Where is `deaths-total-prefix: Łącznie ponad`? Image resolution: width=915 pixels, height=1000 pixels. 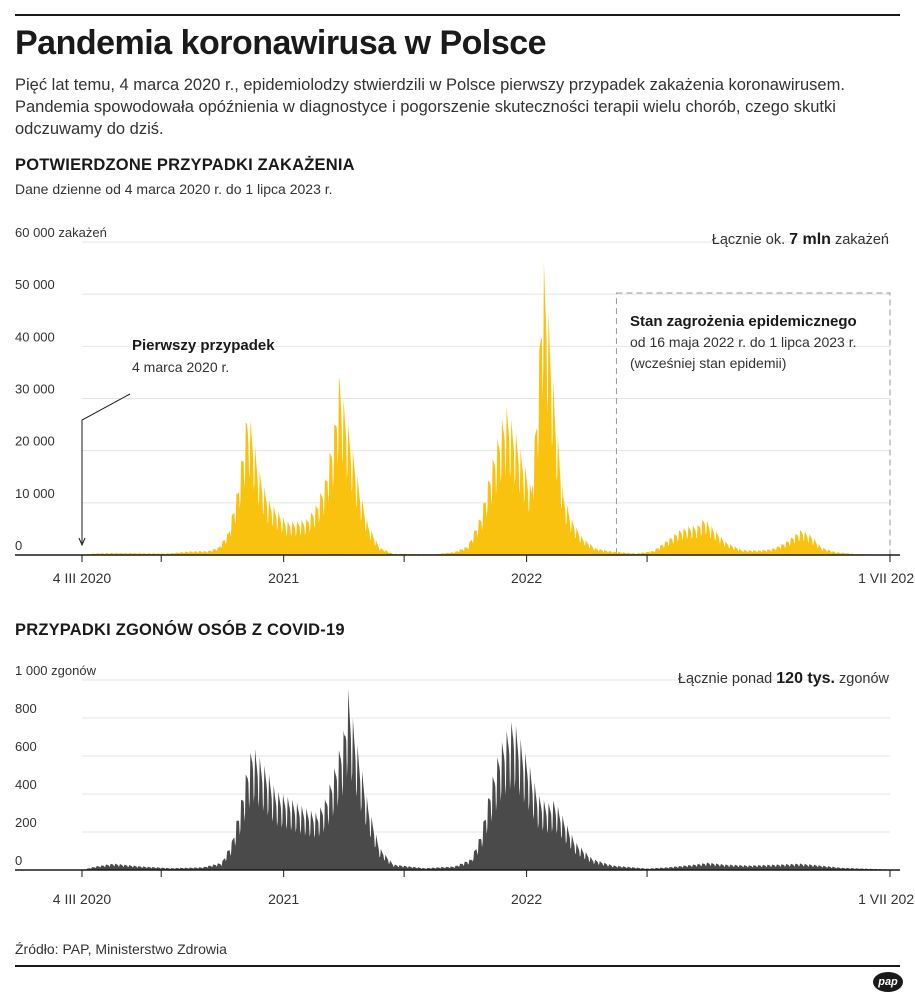 deaths-total-prefix: Łącznie ponad is located at coordinates (727, 679).